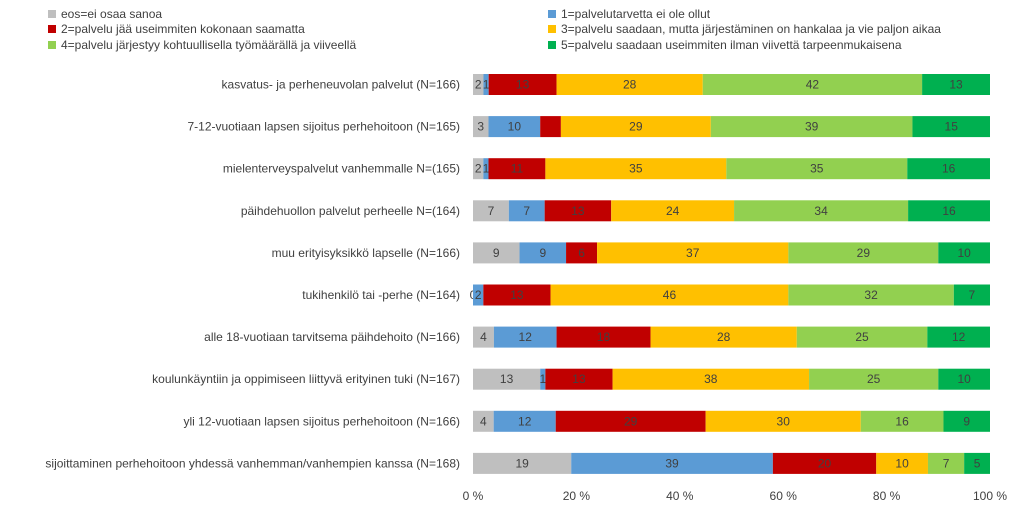 Image resolution: width=1024 pixels, height=509 pixels. What do you see at coordinates (680, 496) in the screenshot?
I see `x-tick-label: 40 %` at bounding box center [680, 496].